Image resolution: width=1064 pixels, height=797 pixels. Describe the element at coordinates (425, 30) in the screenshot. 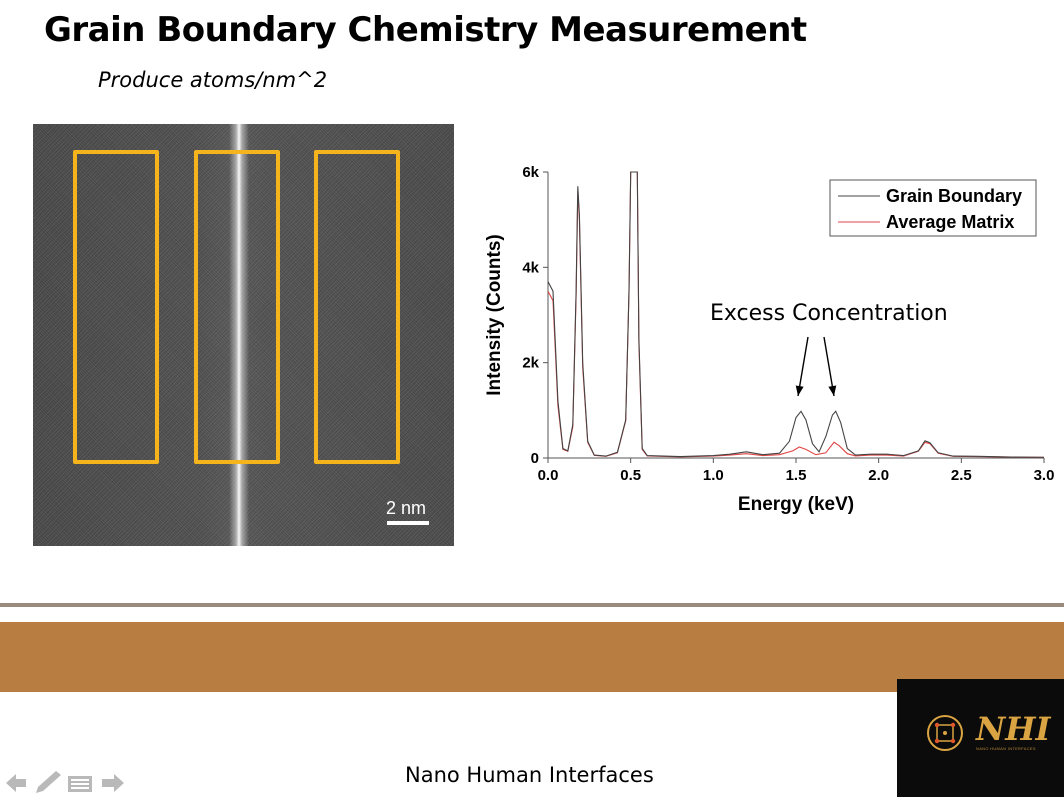

I see `slide-title: Grain Boundary Chemistry Measurement` at that location.